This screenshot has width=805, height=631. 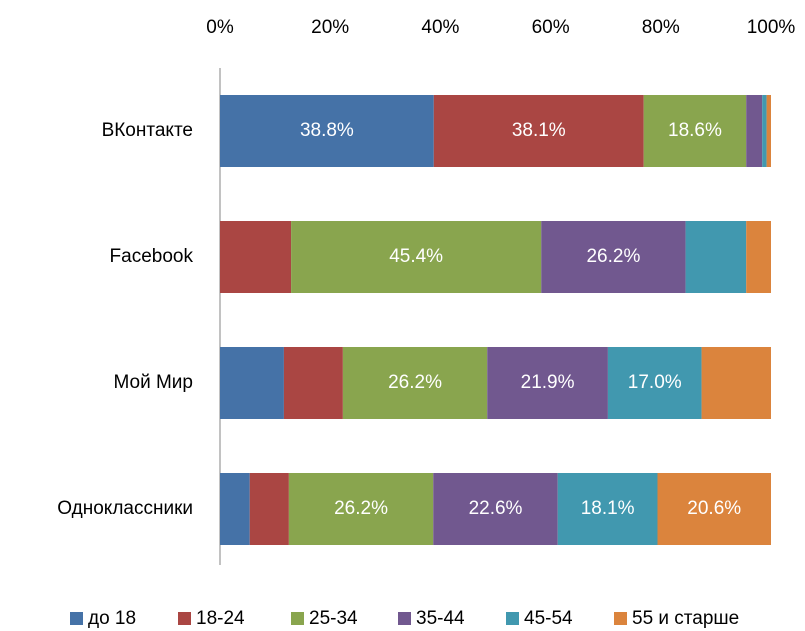 I want to click on data-label: 17.0%, so click(x=655, y=382).